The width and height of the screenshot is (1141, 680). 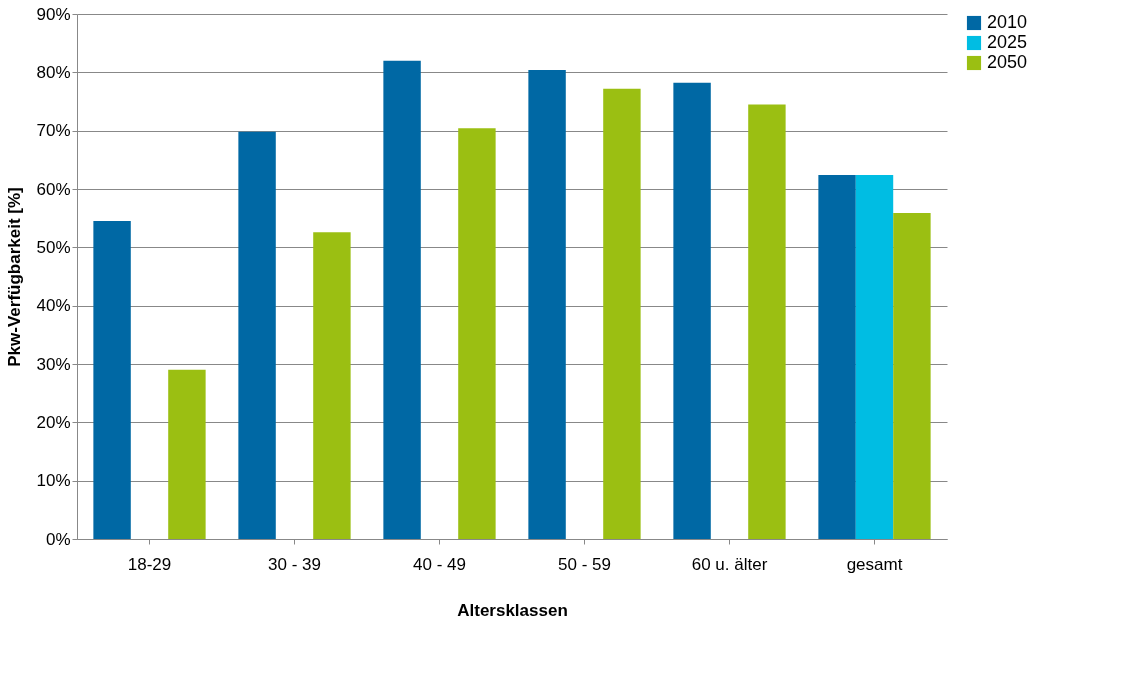 What do you see at coordinates (53, 131) in the screenshot?
I see `y-tick-label: 70%` at bounding box center [53, 131].